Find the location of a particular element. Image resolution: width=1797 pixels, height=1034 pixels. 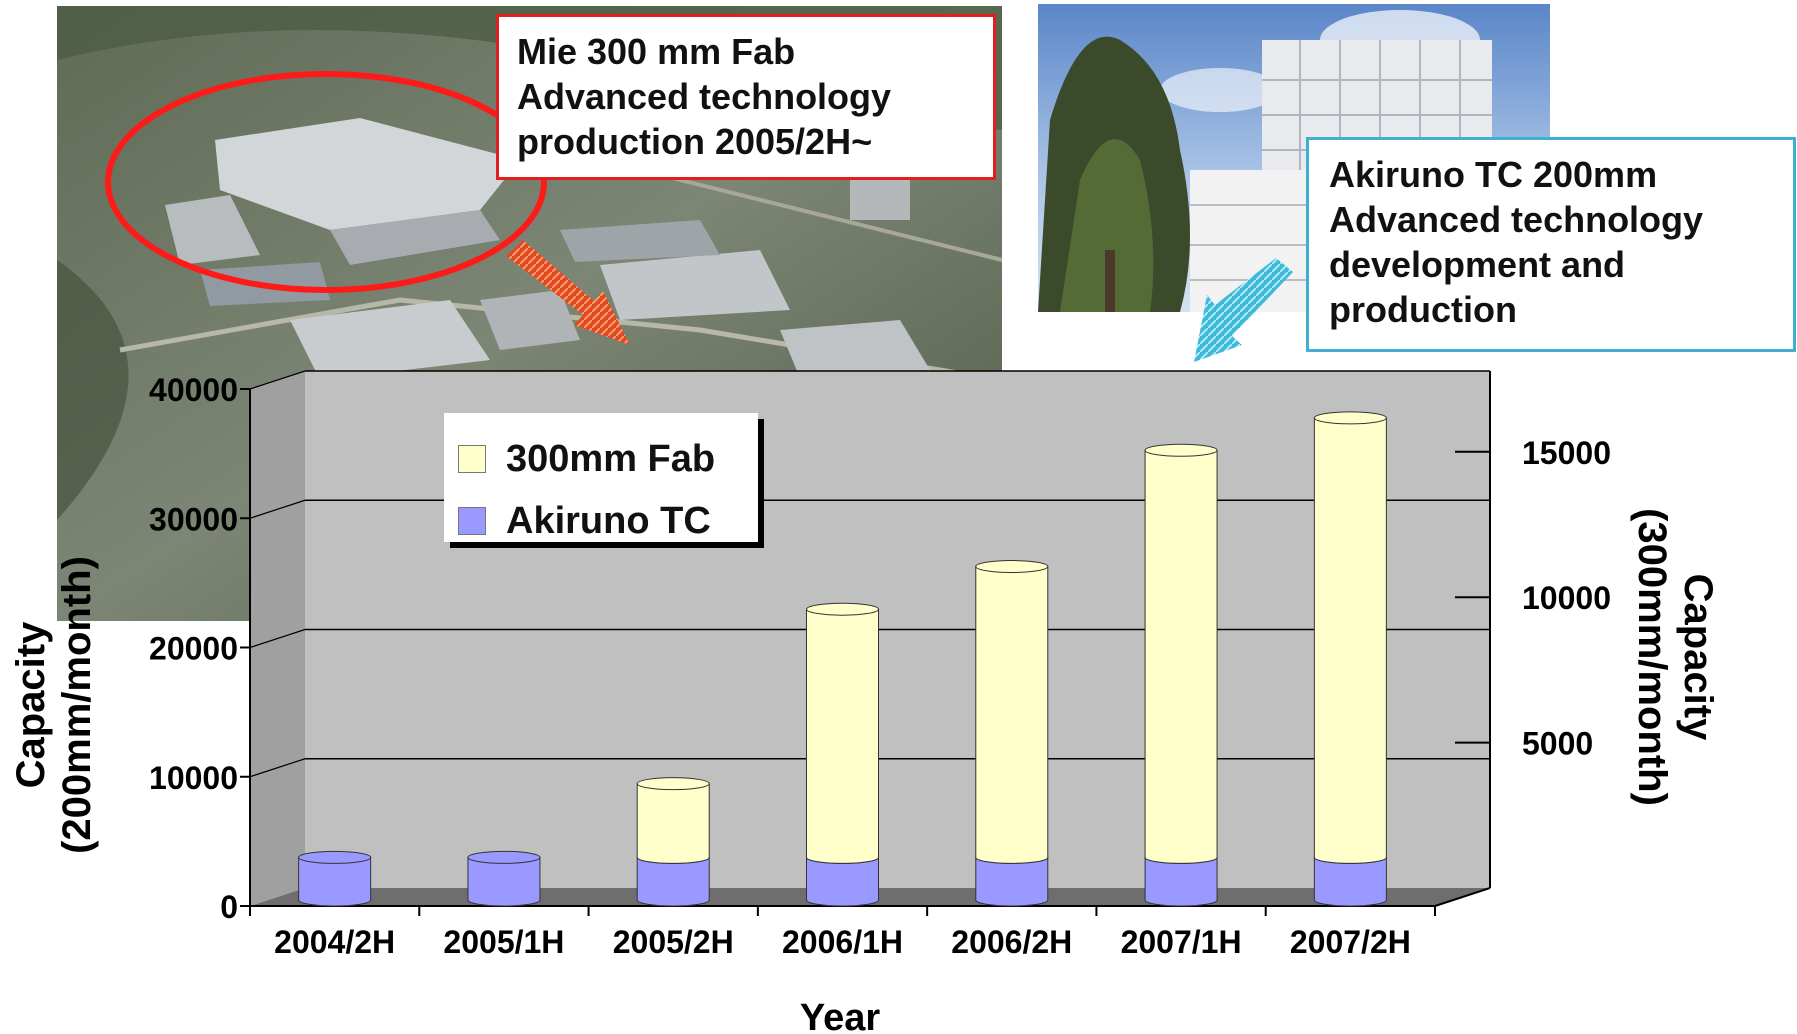

x-axis-title: Year is located at coordinates (840, 1015).